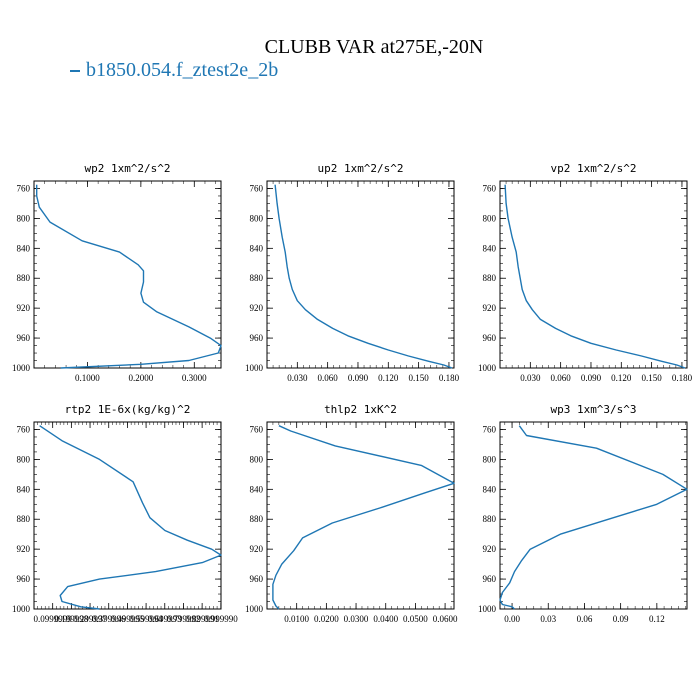 Image resolution: width=700 pixels, height=700 pixels. What do you see at coordinates (127, 168) in the screenshot?
I see `panel-title: wp2 1xm^2/s^2` at bounding box center [127, 168].